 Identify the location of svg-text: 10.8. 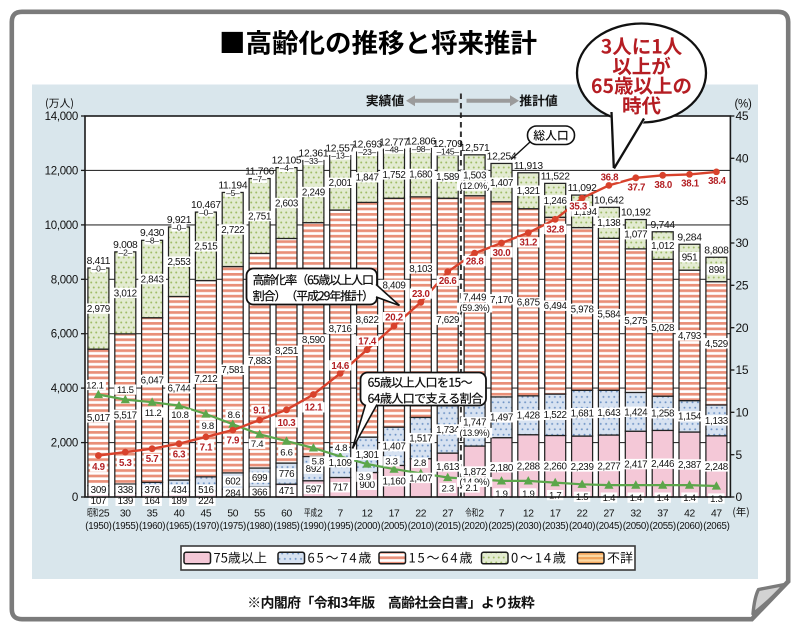
(179, 415).